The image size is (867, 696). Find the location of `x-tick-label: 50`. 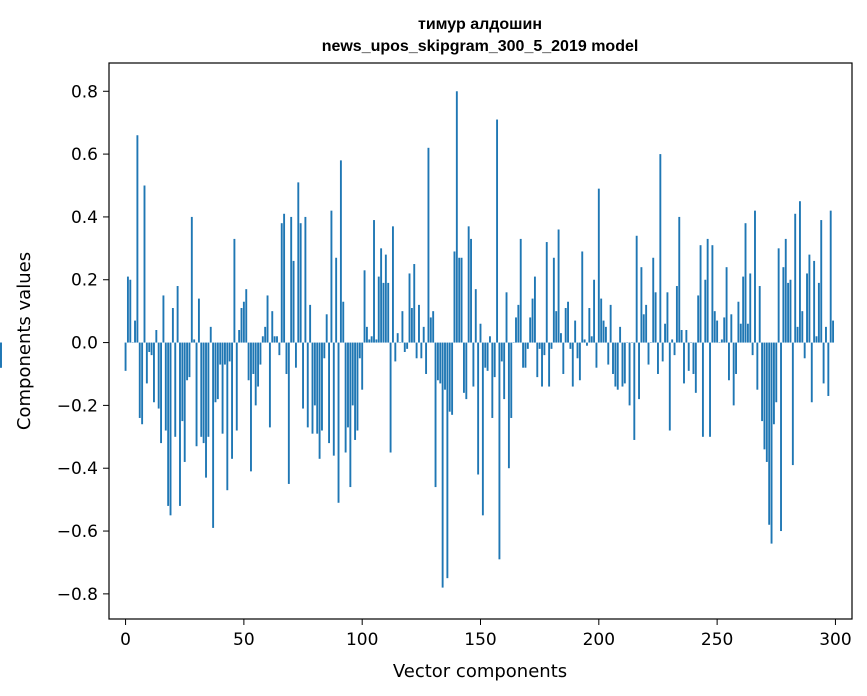

x-tick-label: 50 is located at coordinates (244, 640).